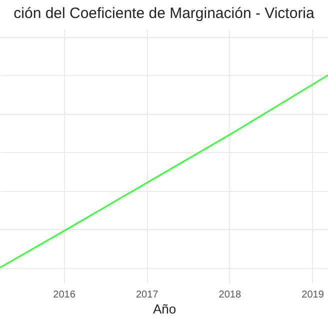 The height and width of the screenshot is (320, 328). Describe the element at coordinates (230, 295) in the screenshot. I see `x-tick-label: 2018` at that location.